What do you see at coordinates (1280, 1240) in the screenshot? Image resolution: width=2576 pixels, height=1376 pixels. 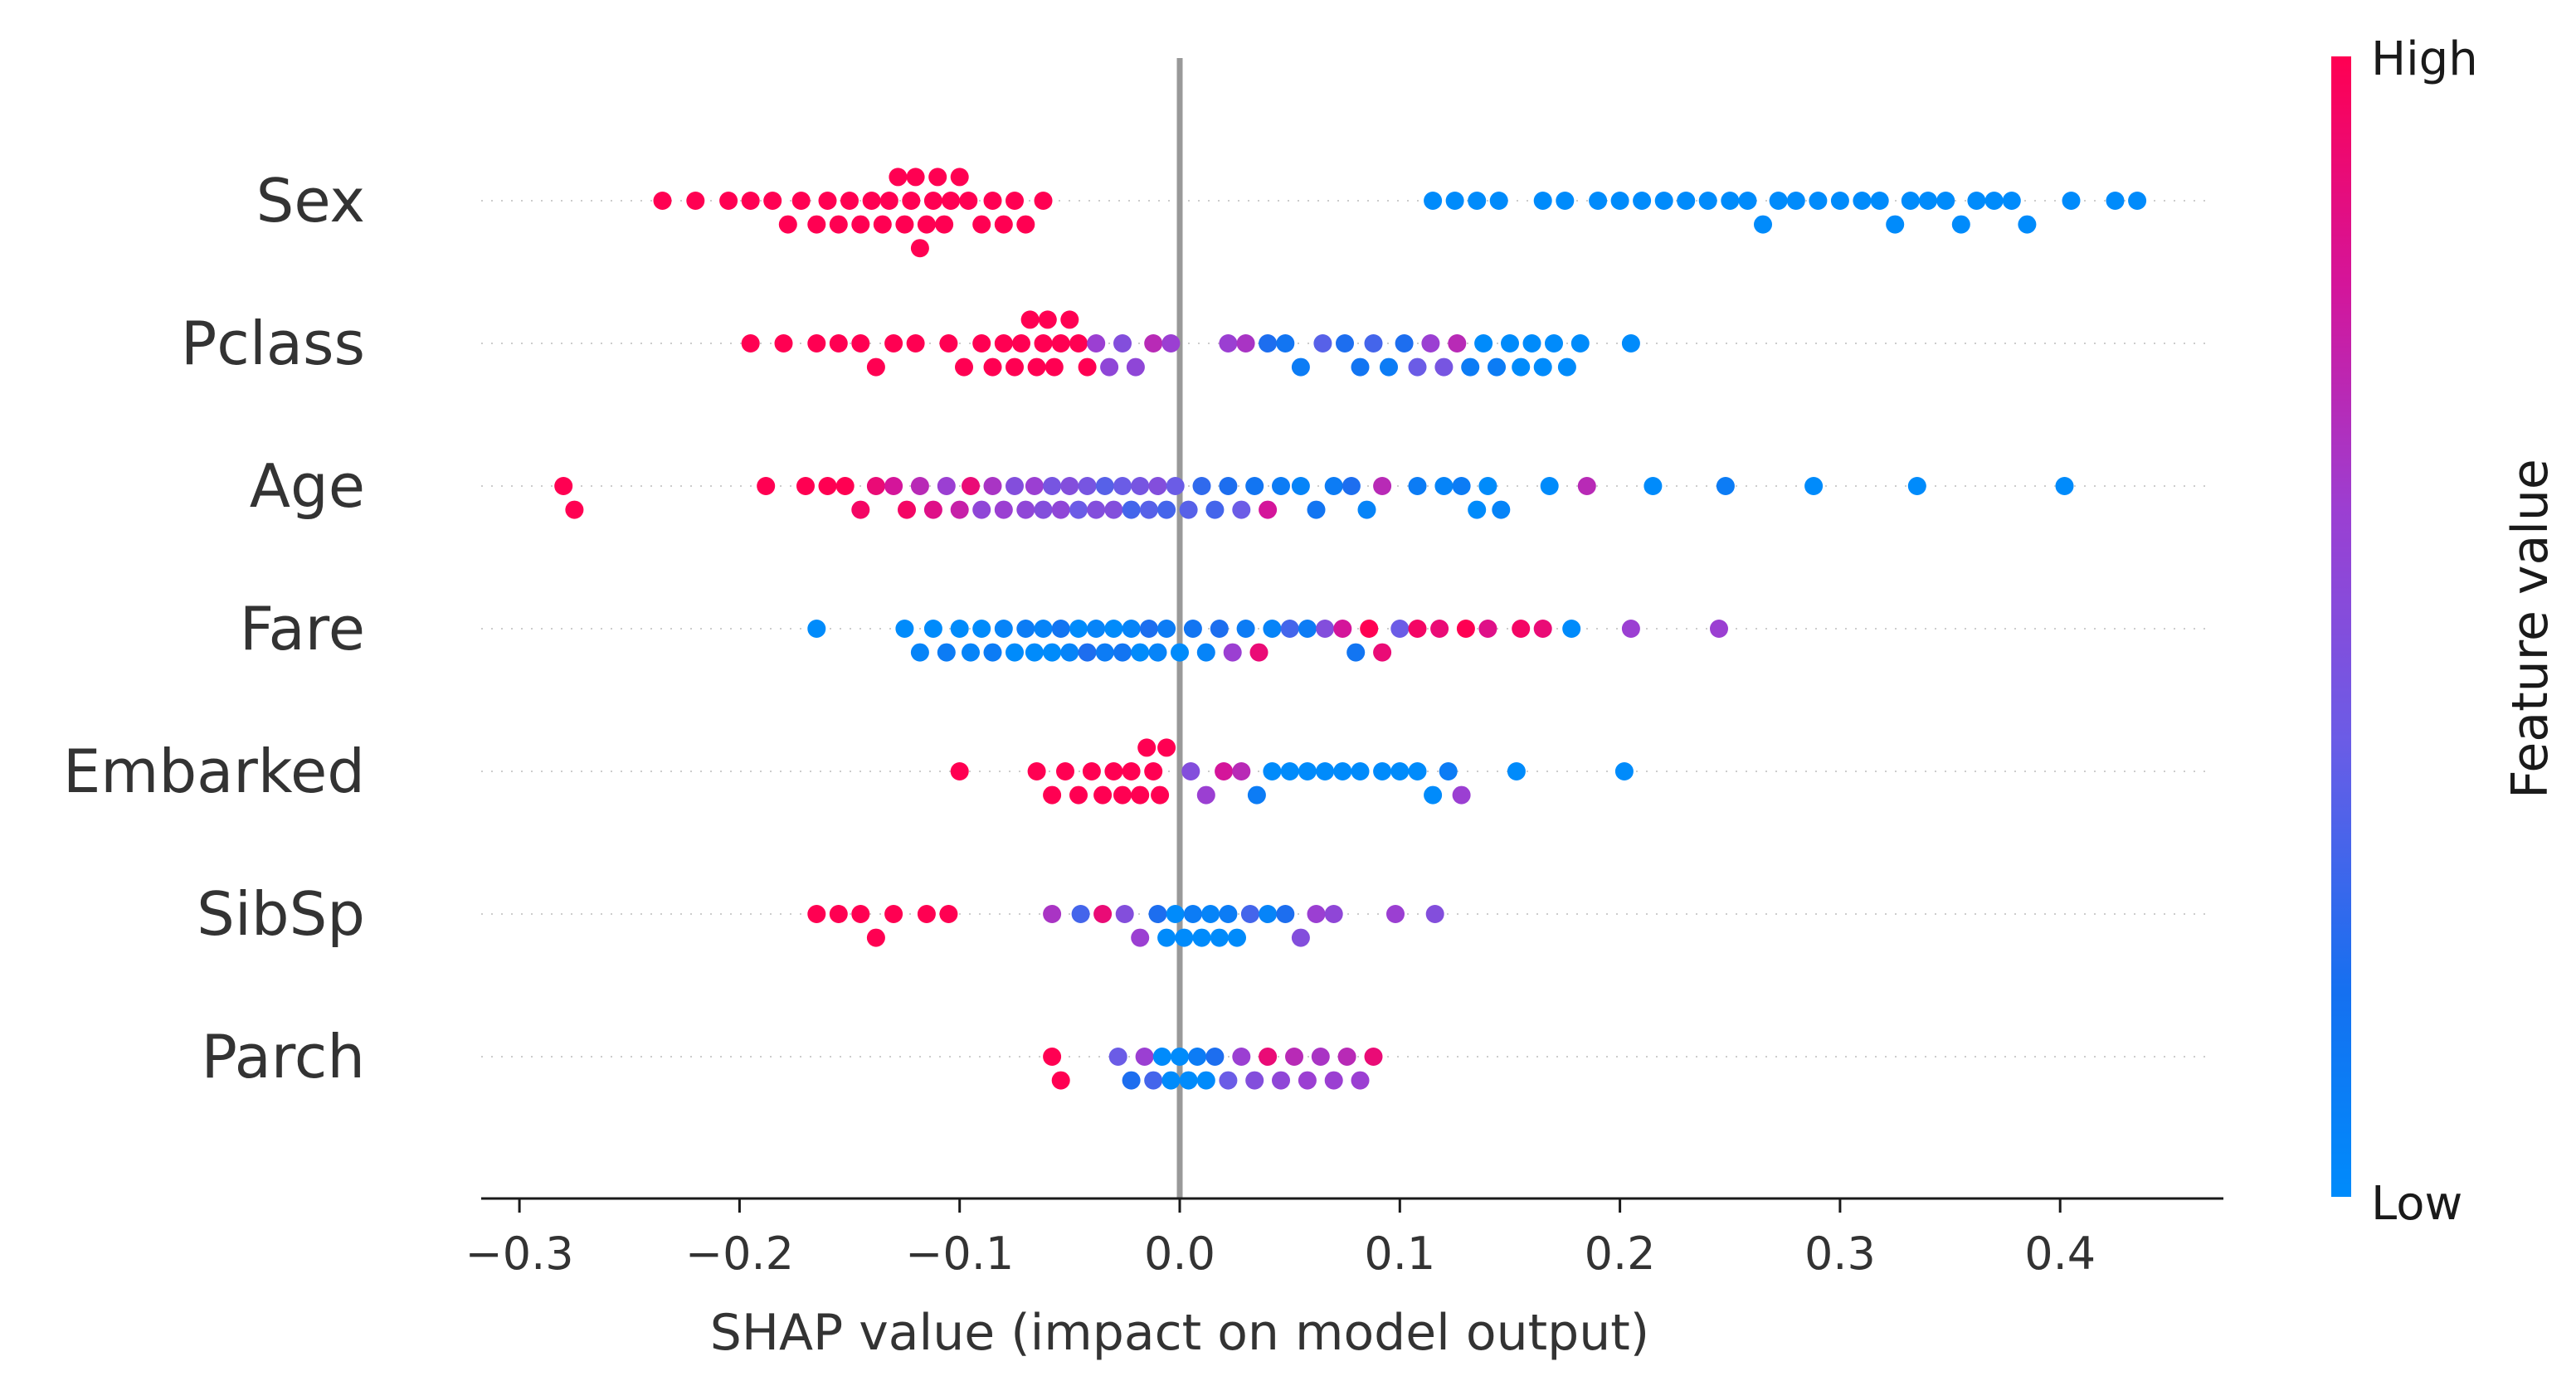 I see `x-ticks: −0.3 −0.2 −0.1 0.0 0.1 0.2 0.3 0.4` at bounding box center [1280, 1240].